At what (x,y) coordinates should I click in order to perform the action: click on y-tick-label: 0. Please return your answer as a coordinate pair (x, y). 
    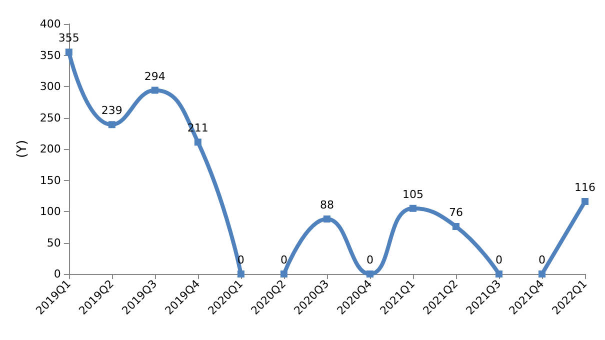
    Looking at the image, I should click on (57, 274).